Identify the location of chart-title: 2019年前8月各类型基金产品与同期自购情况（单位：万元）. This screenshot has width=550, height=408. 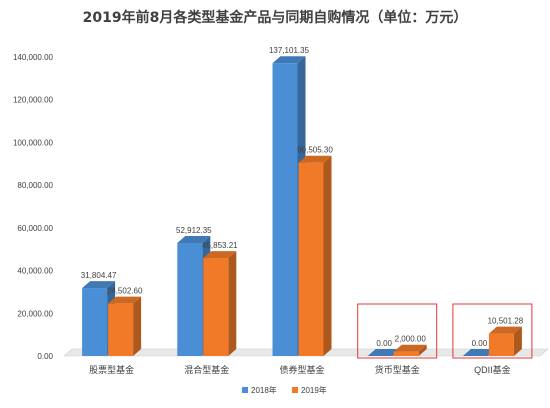
(275, 17).